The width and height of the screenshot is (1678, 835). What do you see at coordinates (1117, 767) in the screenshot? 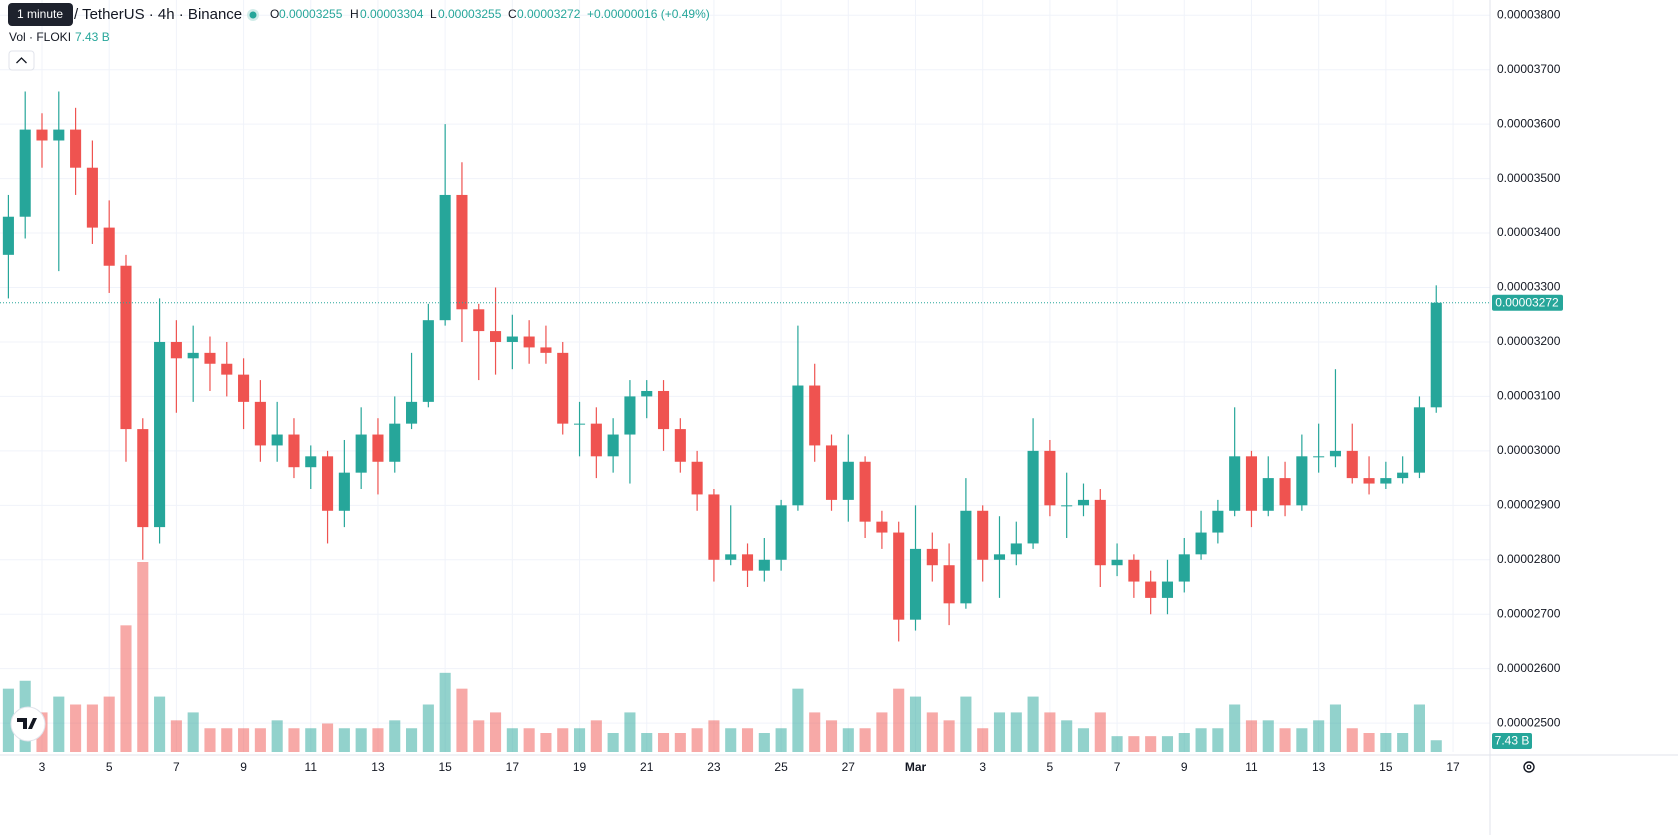
I see `x-tick-label: 7` at bounding box center [1117, 767].